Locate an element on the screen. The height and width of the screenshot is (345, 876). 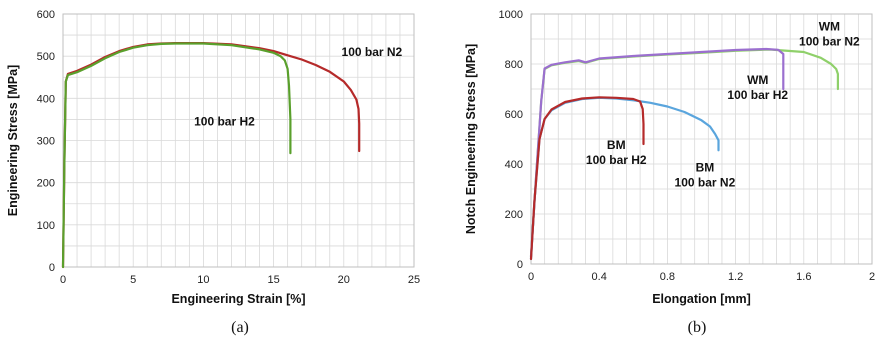
x-tick-label: 2 is located at coordinates (872, 277).